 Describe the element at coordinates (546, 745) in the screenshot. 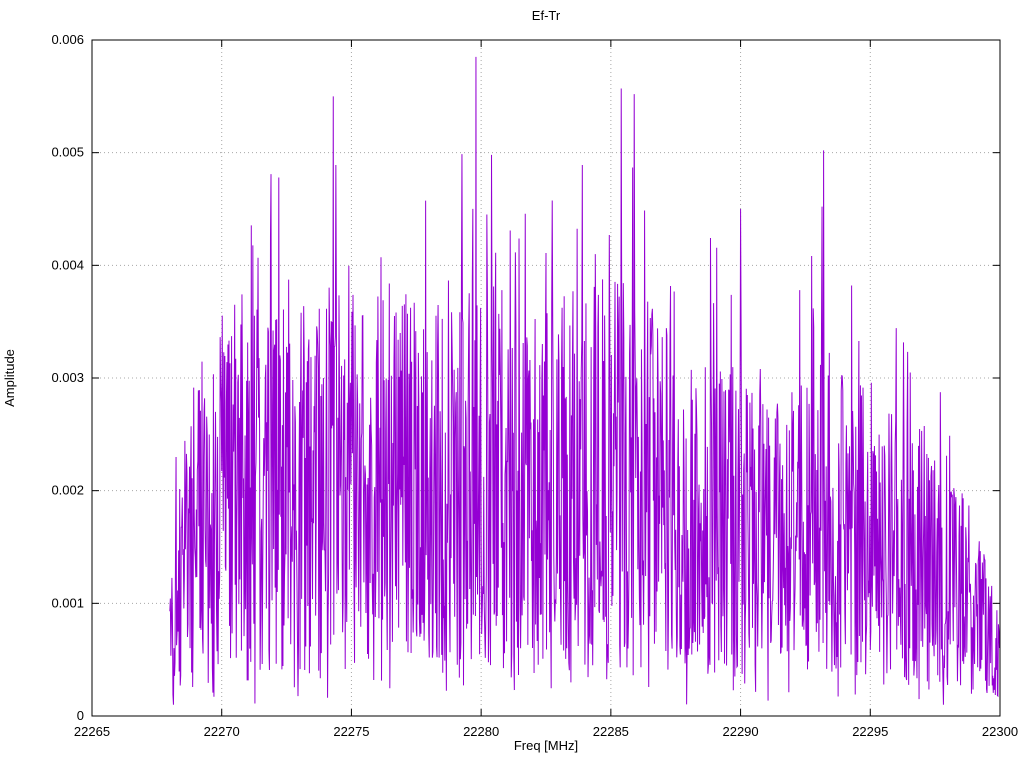

I see `x-axis-label: Freq [MHz]` at that location.